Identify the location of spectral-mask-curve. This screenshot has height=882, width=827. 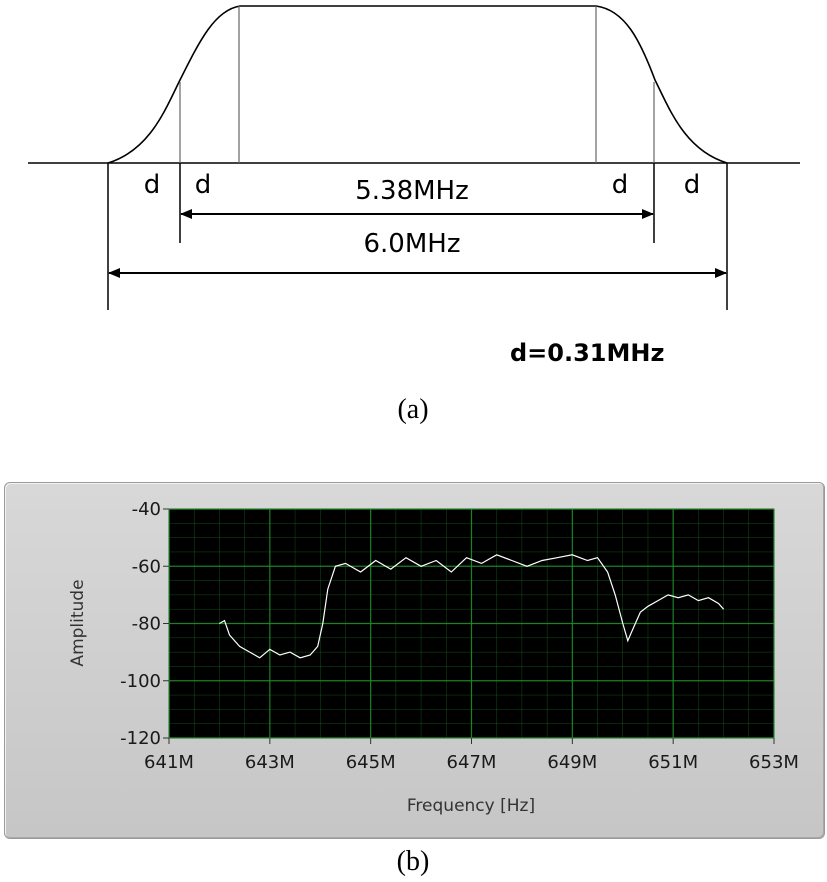
(417, 84).